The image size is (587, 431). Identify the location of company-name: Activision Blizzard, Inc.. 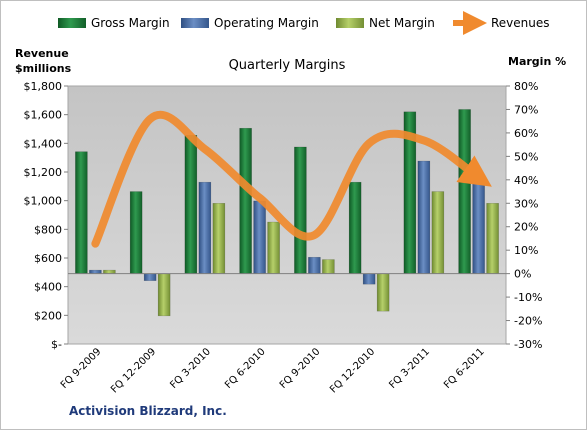
(148, 411).